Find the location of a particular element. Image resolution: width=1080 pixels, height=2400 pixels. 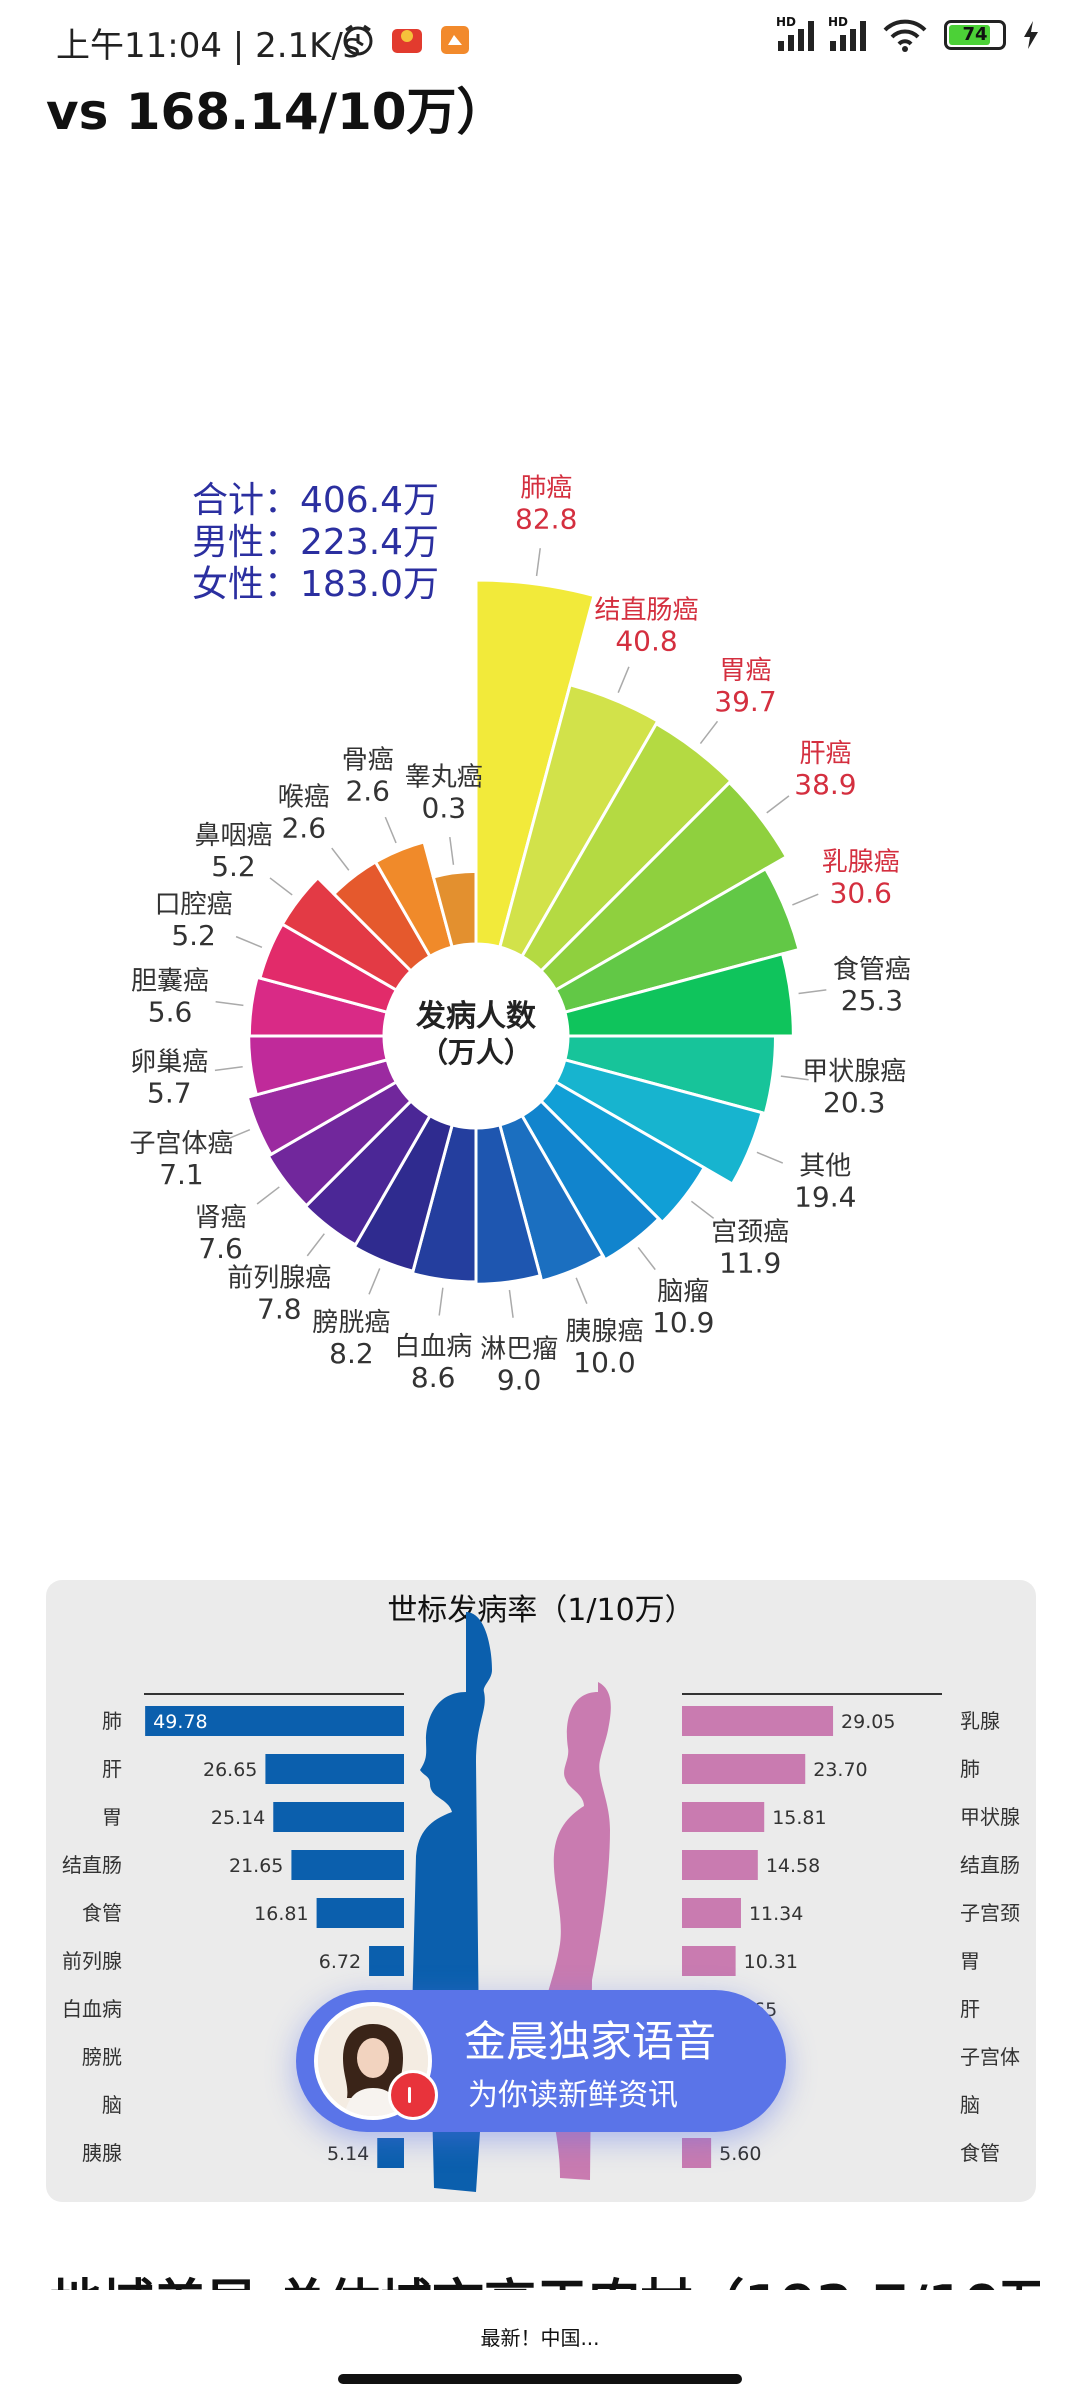

rose-category-label: 肾癌 is located at coordinates (221, 1218).